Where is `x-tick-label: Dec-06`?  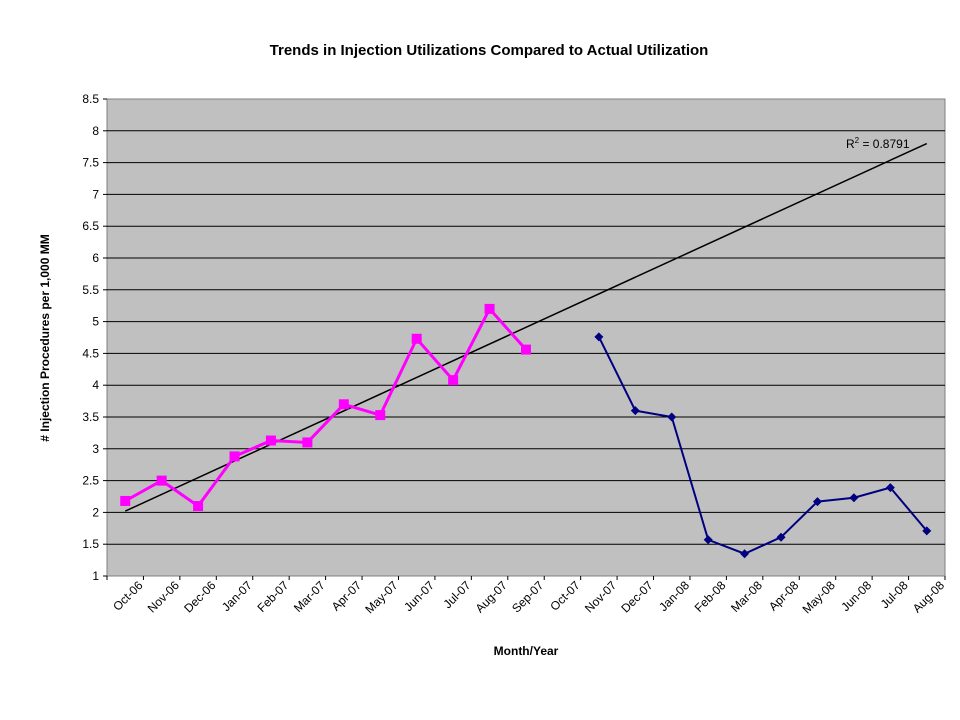
x-tick-label: Dec-06 is located at coordinates (199, 596).